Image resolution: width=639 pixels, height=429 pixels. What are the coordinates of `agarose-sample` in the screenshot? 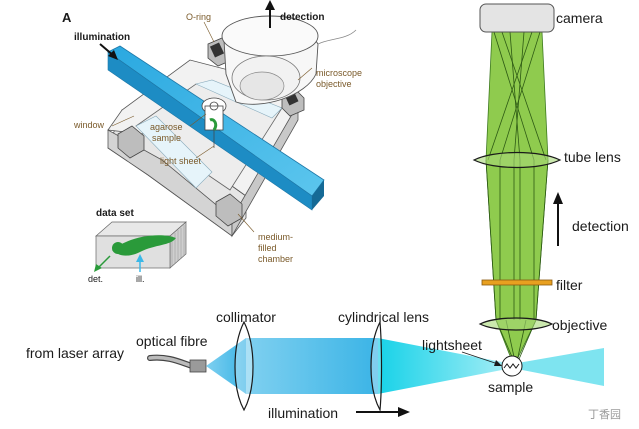 It's located at (214, 122).